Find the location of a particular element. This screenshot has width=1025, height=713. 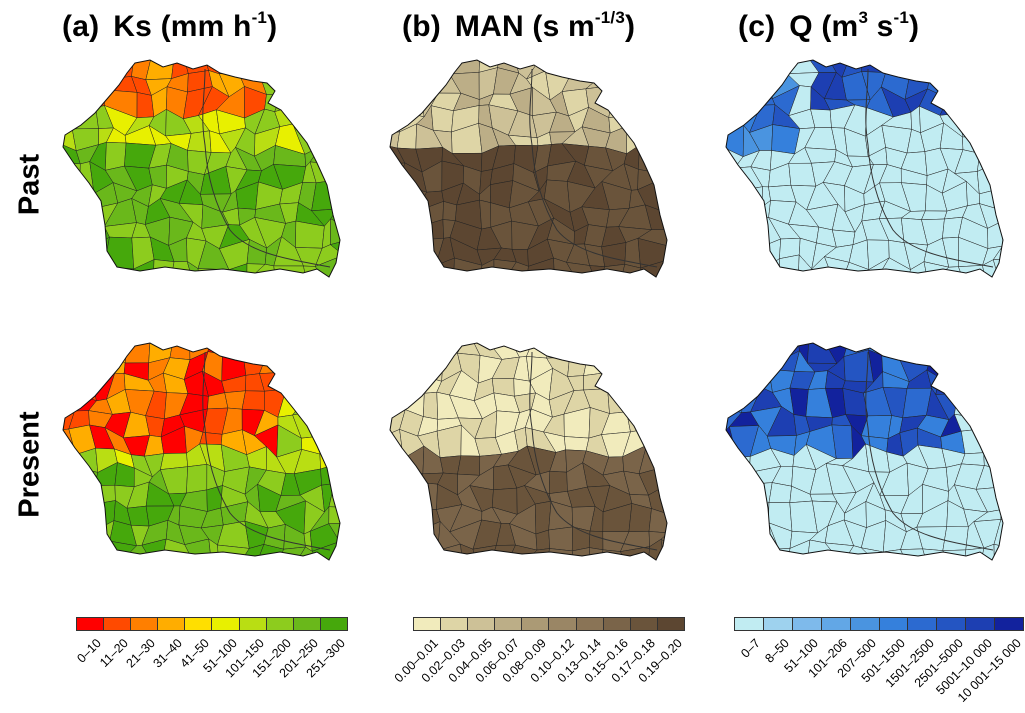

map-q-present is located at coordinates (864, 451).